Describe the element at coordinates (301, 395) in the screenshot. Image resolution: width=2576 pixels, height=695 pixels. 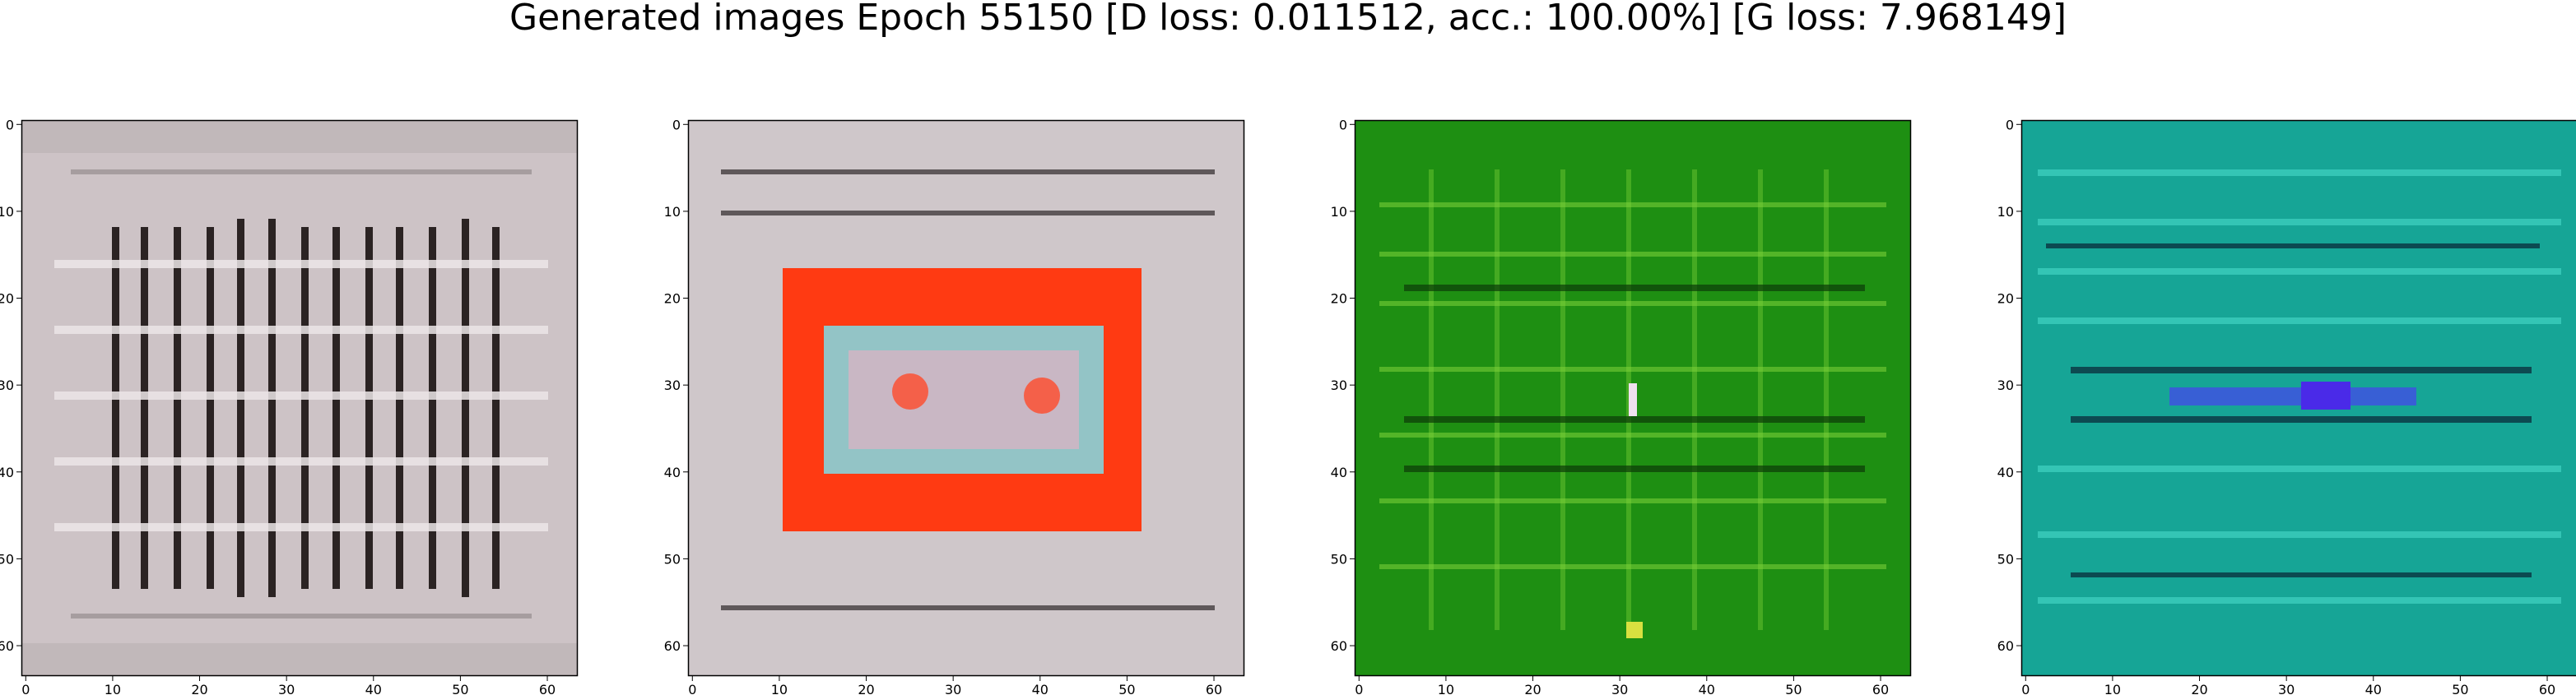
I see `image-1-horizontal-bars` at that location.